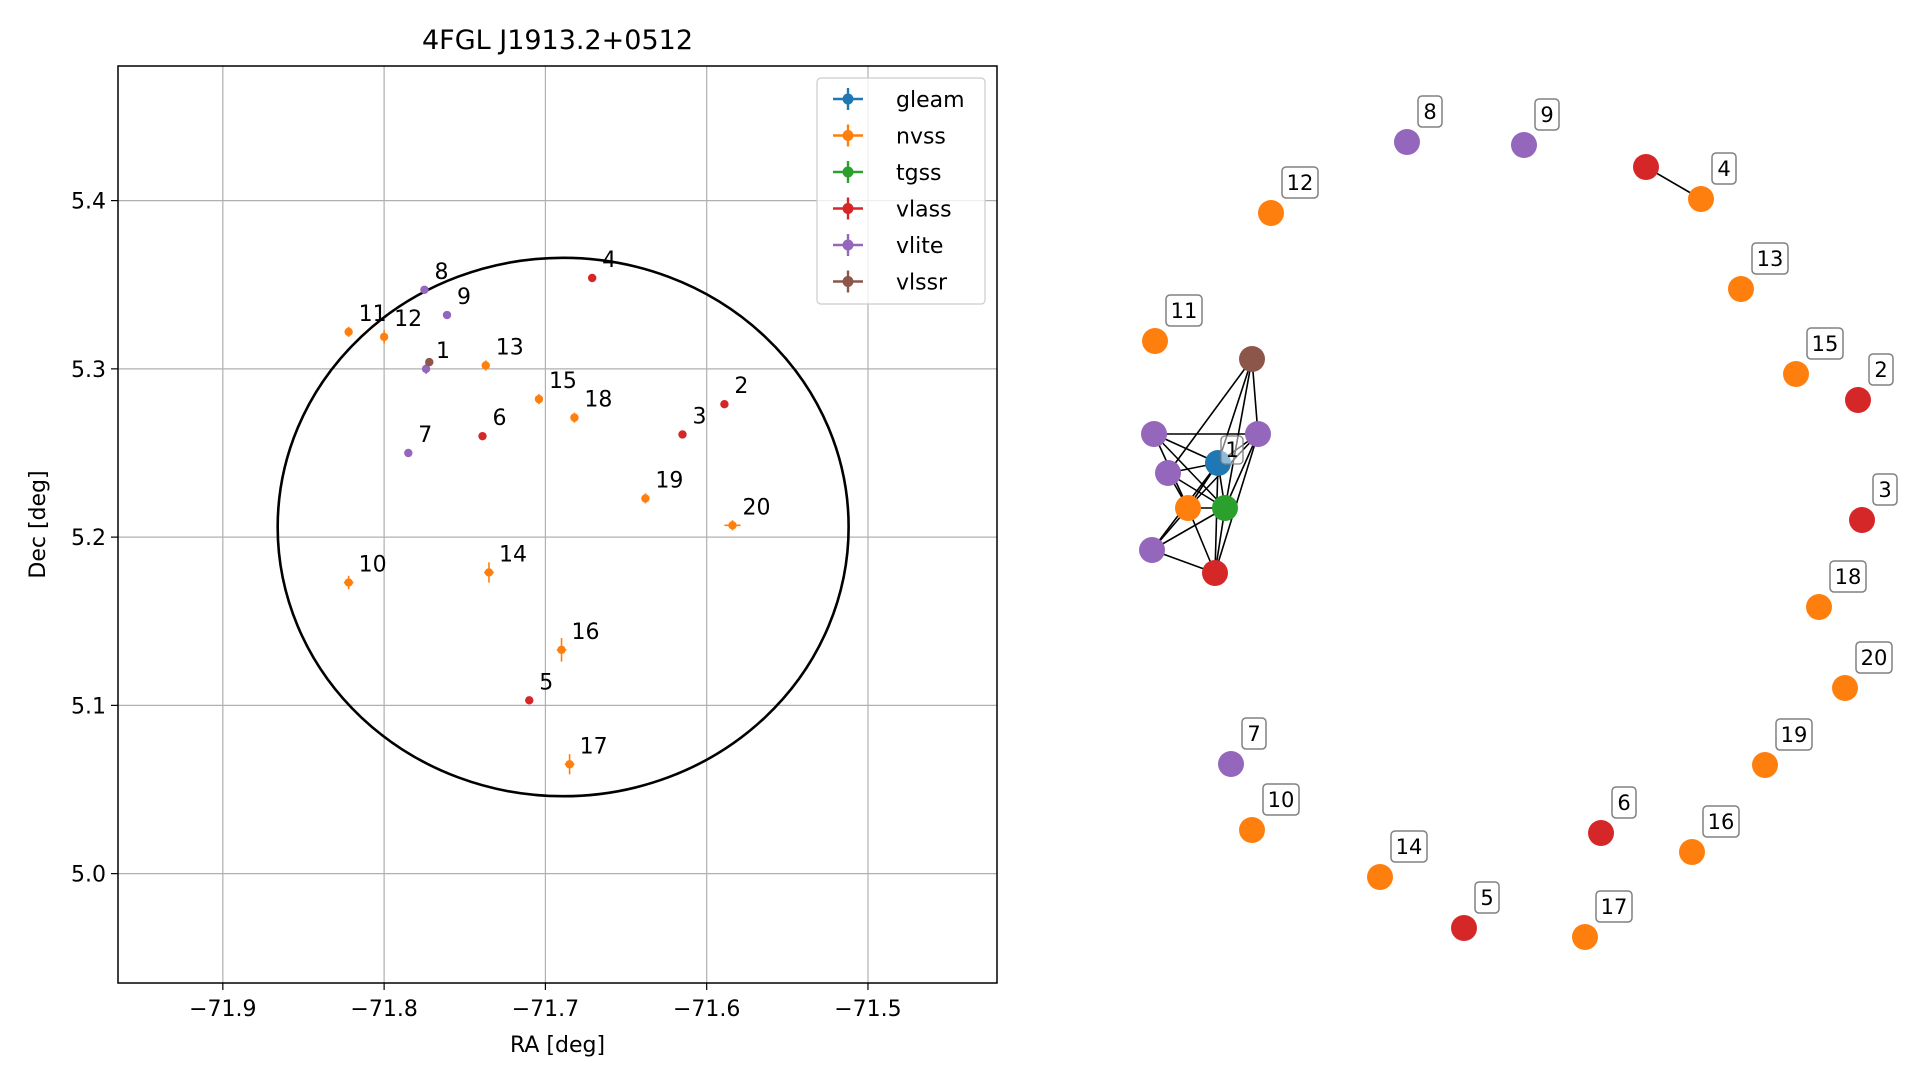 The height and width of the screenshot is (1080, 1919). What do you see at coordinates (889, 137) in the screenshot?
I see `legend-entry-nvss: nvss` at bounding box center [889, 137].